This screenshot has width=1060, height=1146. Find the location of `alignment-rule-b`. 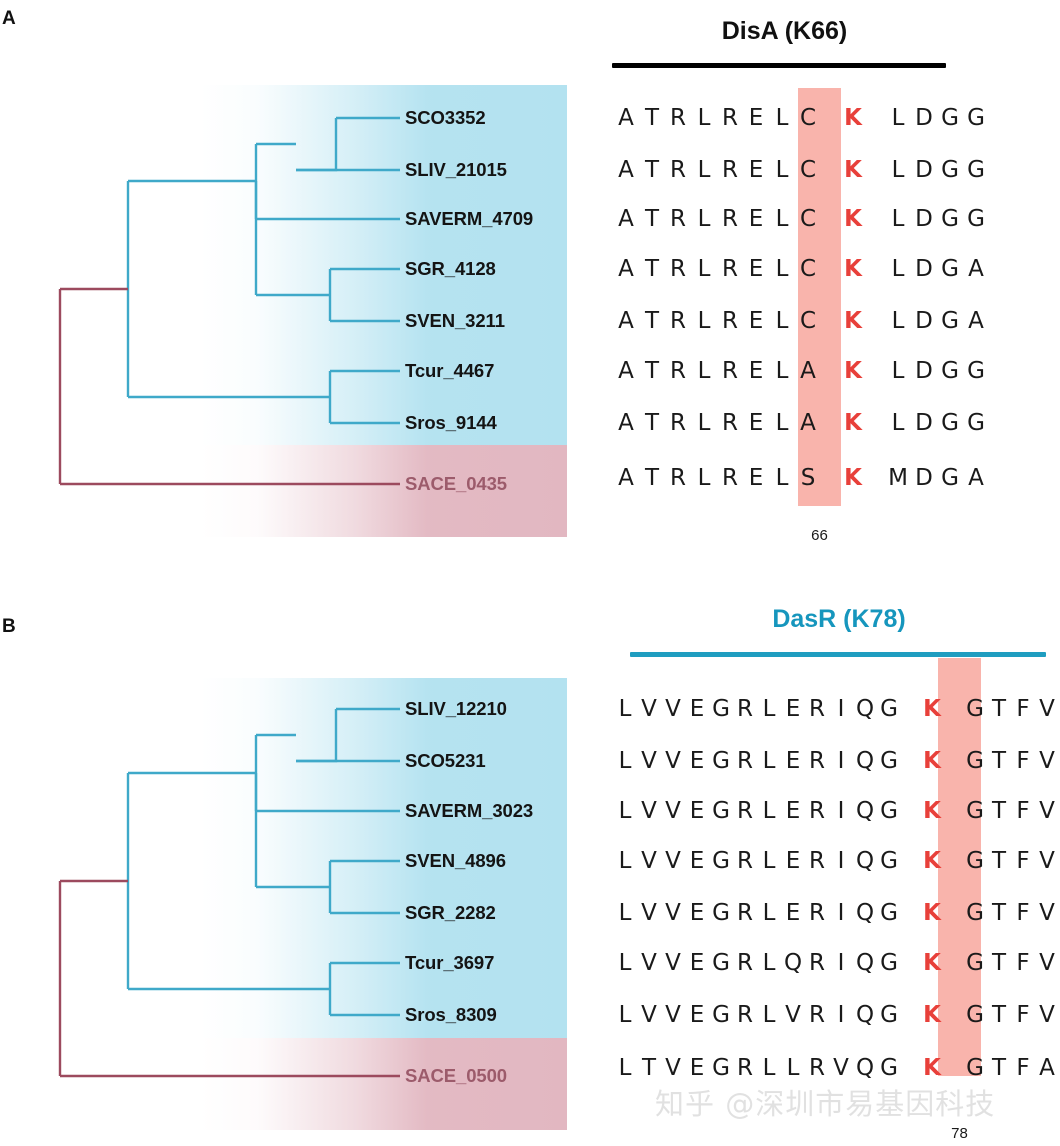

alignment-rule-b is located at coordinates (838, 654).